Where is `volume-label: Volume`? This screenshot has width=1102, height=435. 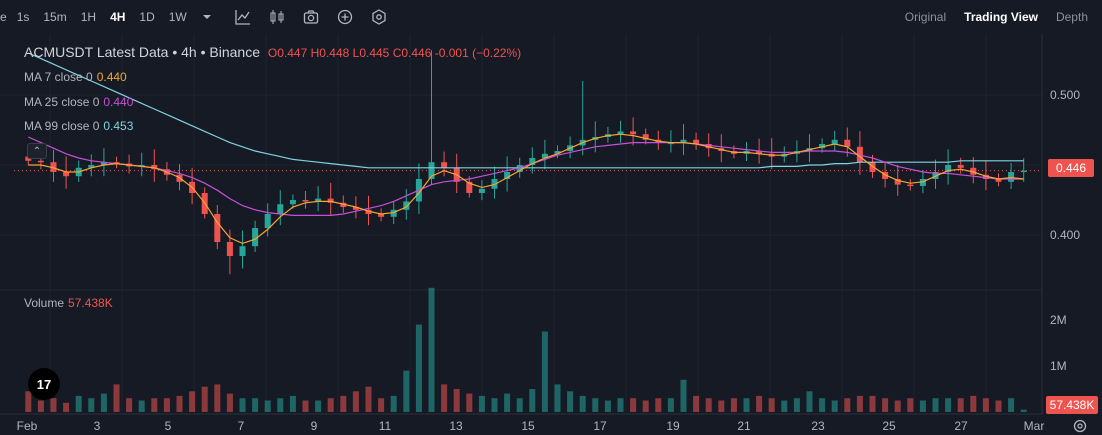 volume-label: Volume is located at coordinates (44, 303).